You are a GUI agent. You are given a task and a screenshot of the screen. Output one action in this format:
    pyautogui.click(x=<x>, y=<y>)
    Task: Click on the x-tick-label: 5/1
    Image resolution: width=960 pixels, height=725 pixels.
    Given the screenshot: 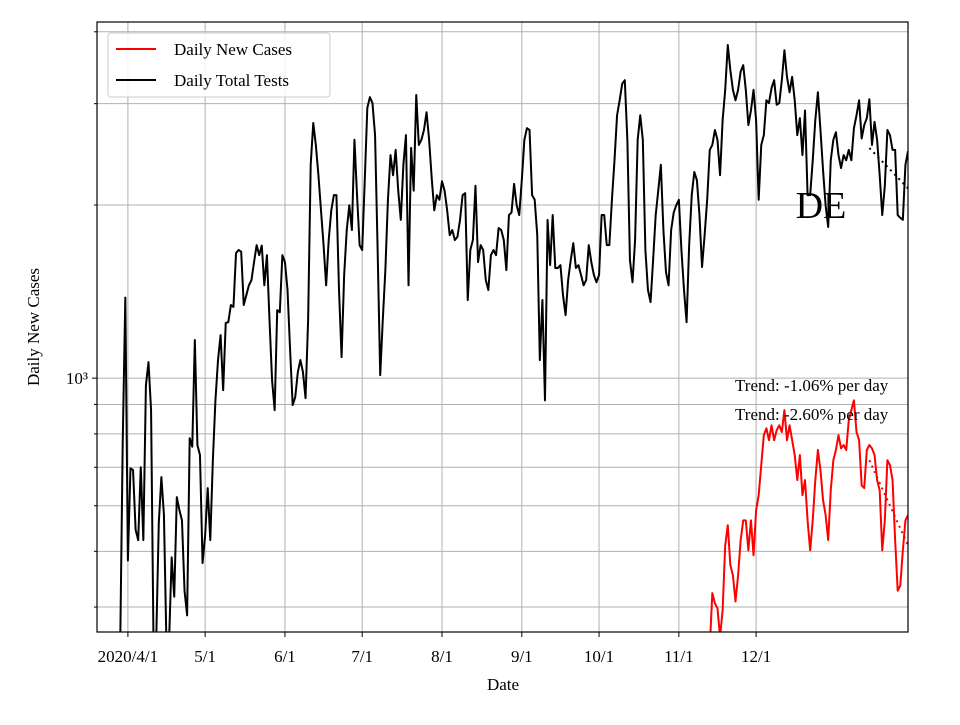 What is the action you would take?
    pyautogui.click(x=205, y=656)
    